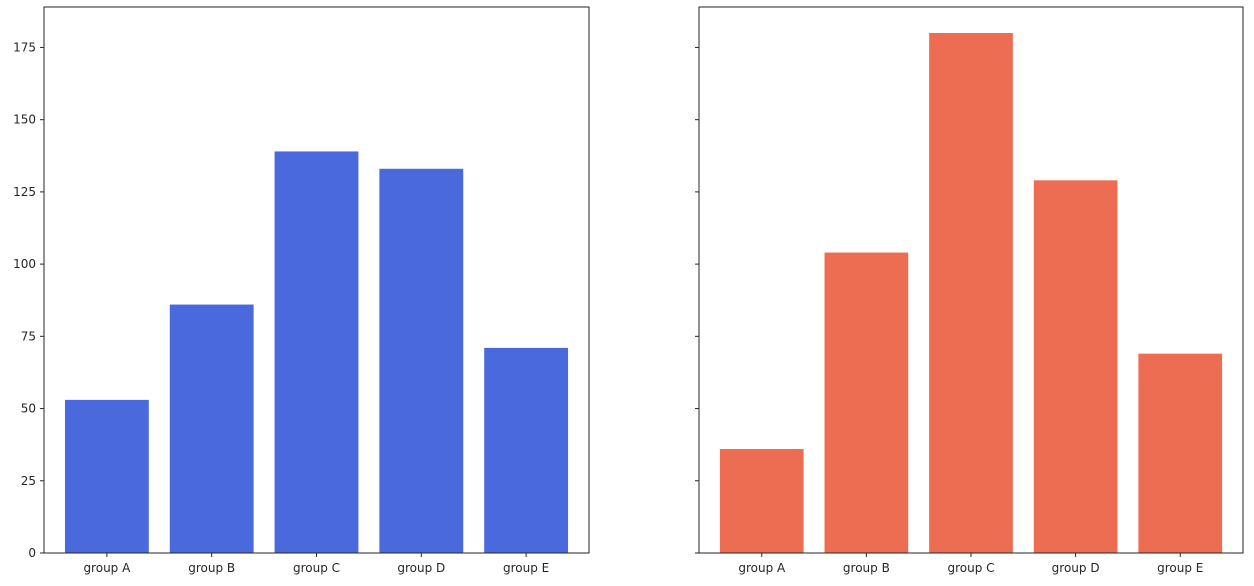 The image size is (1254, 586). Describe the element at coordinates (28, 336) in the screenshot. I see `y-tick-label: 75` at that location.